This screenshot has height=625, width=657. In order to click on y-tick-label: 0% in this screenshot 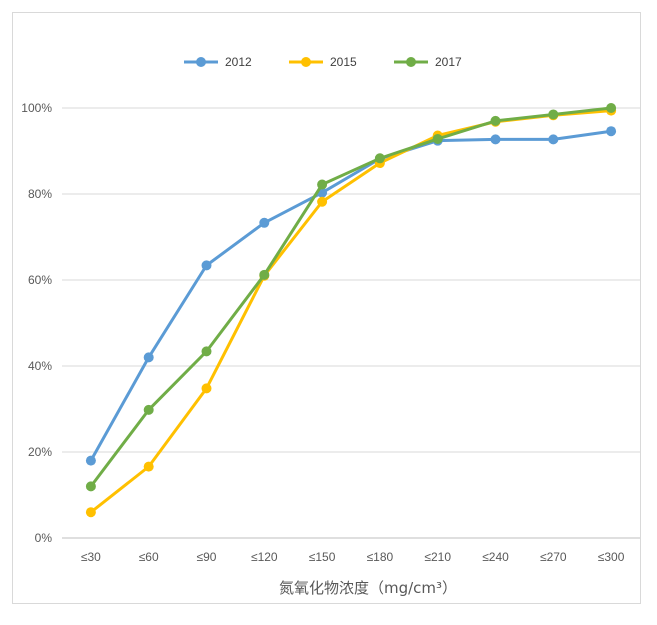, I will do `click(44, 538)`.